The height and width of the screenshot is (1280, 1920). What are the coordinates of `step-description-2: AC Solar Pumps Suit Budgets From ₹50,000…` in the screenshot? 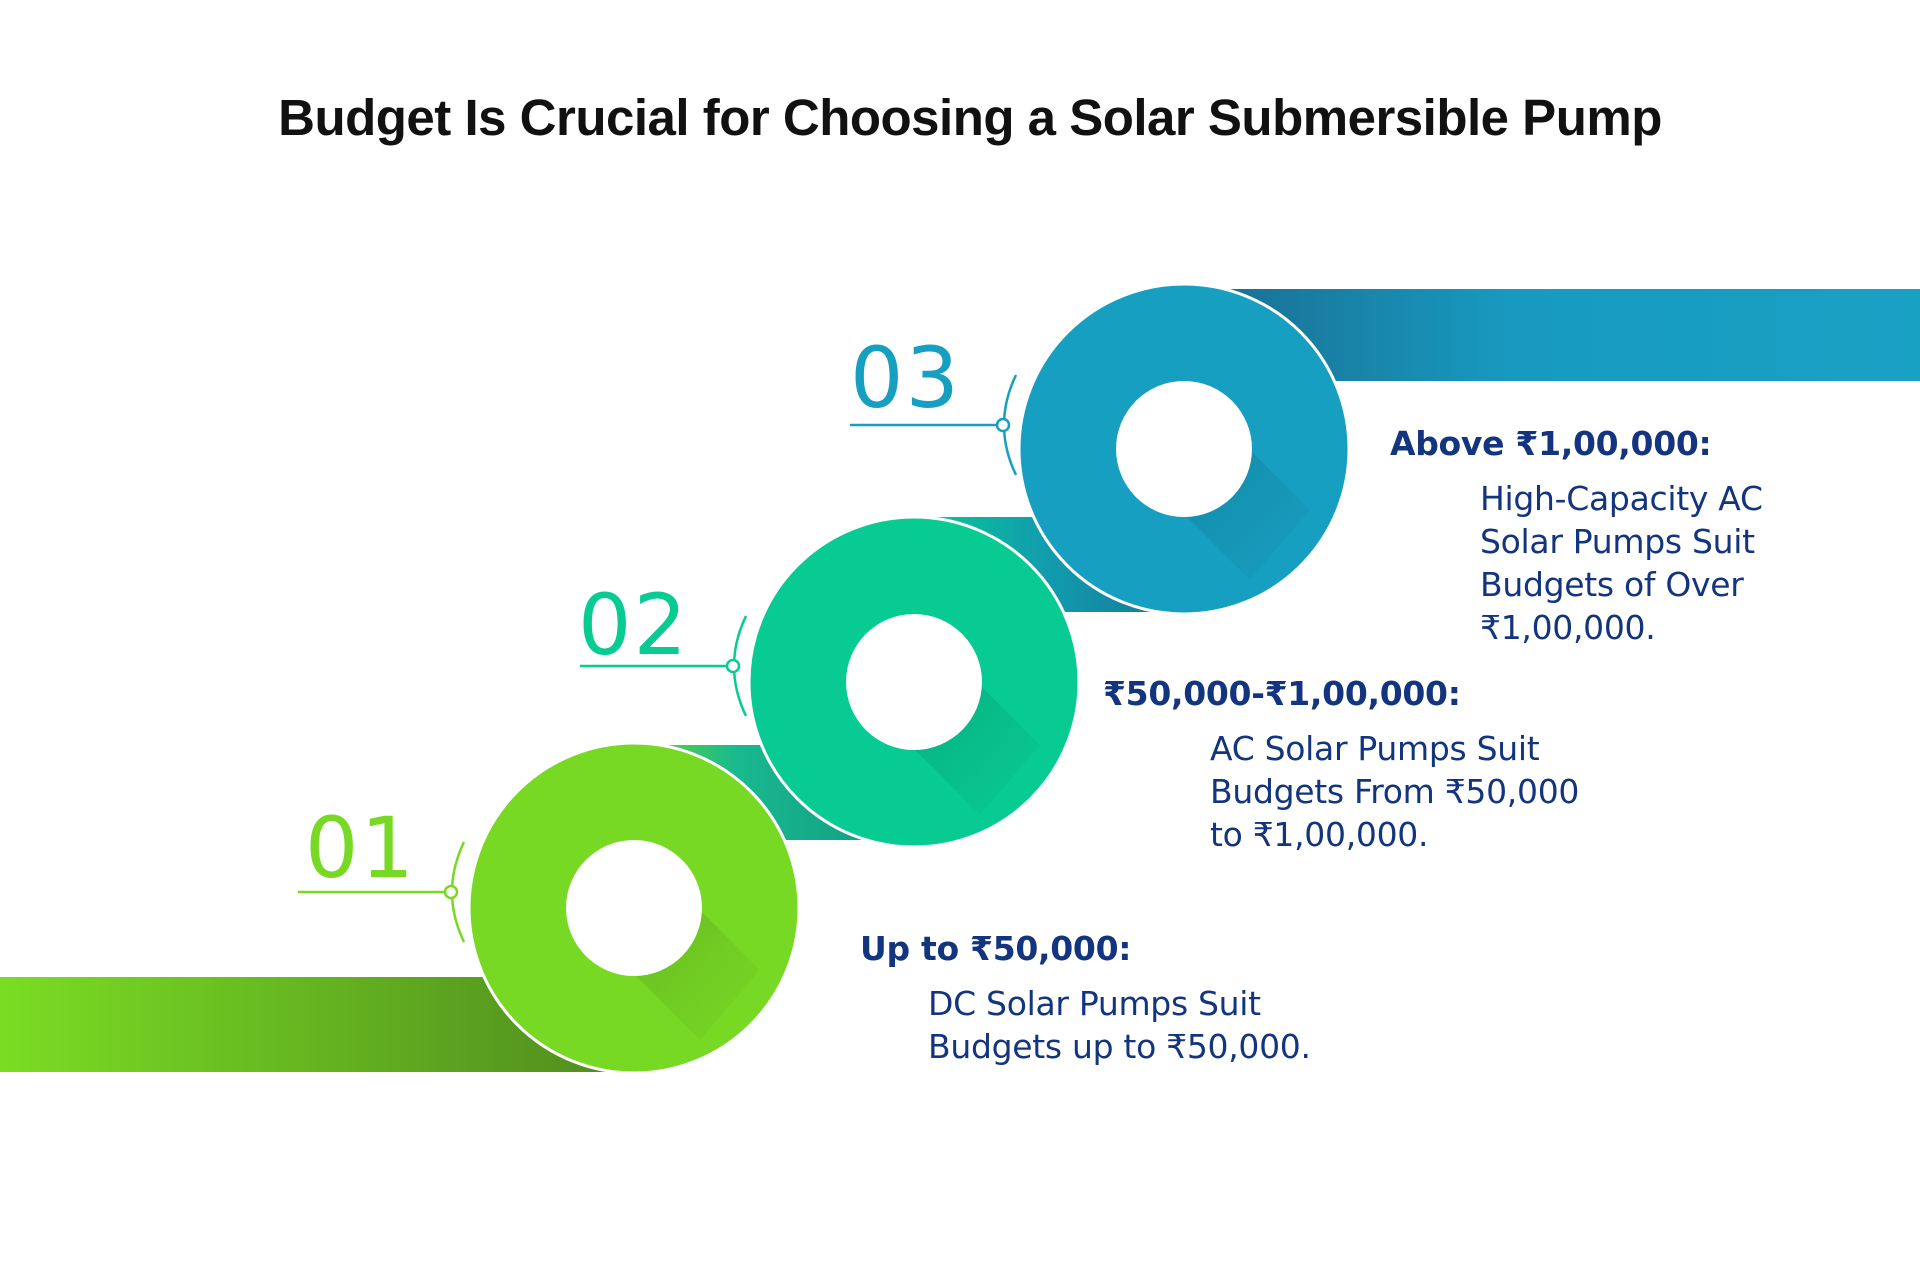 It's located at (1395, 791).